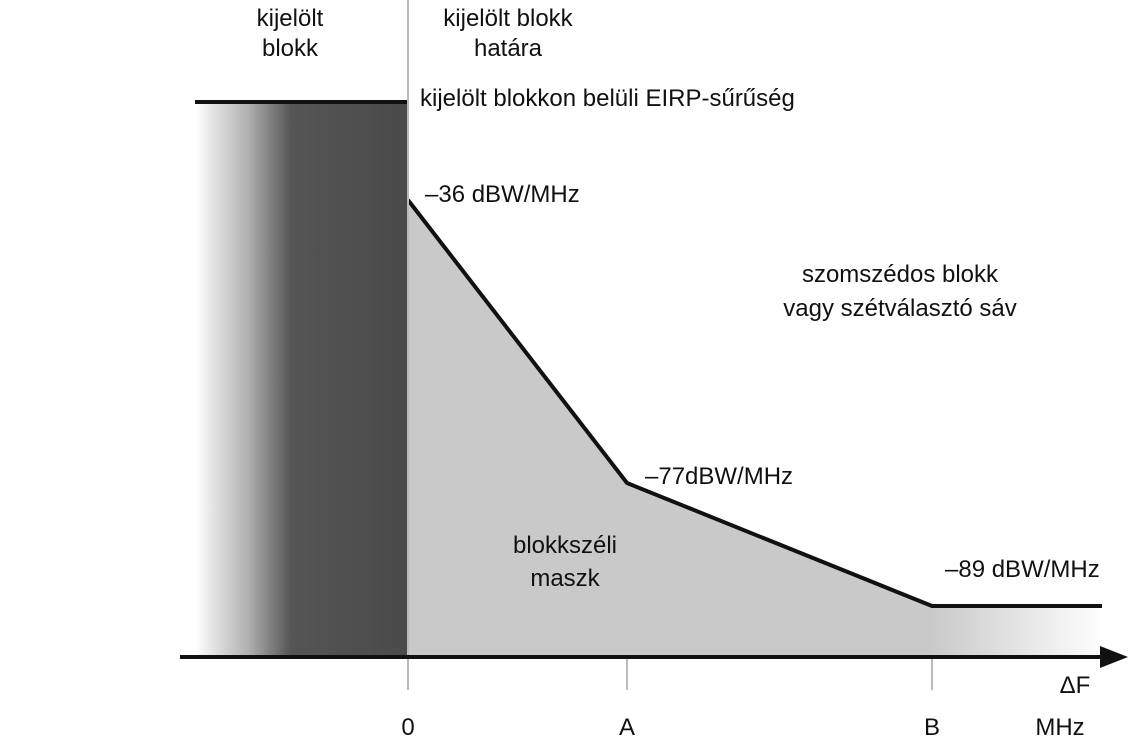 This screenshot has height=740, width=1133. I want to click on tick-label: B, so click(932, 727).